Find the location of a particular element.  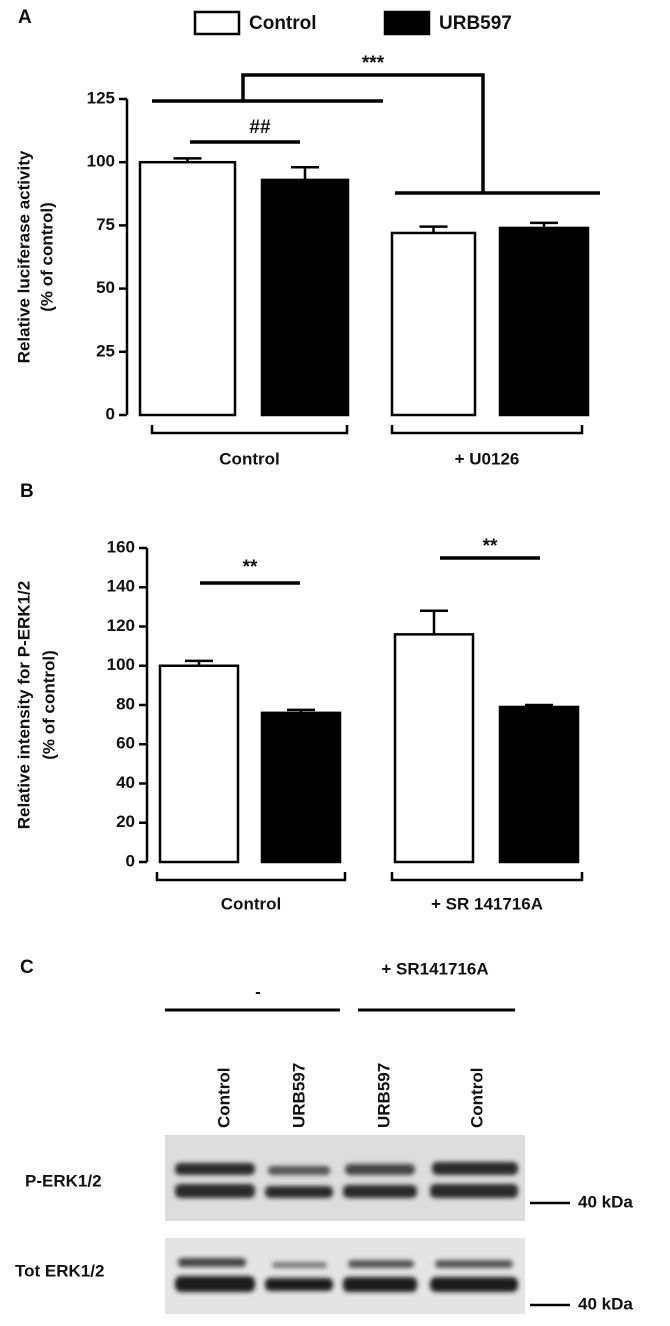

y-tick-label: 140 is located at coordinates (121, 586).